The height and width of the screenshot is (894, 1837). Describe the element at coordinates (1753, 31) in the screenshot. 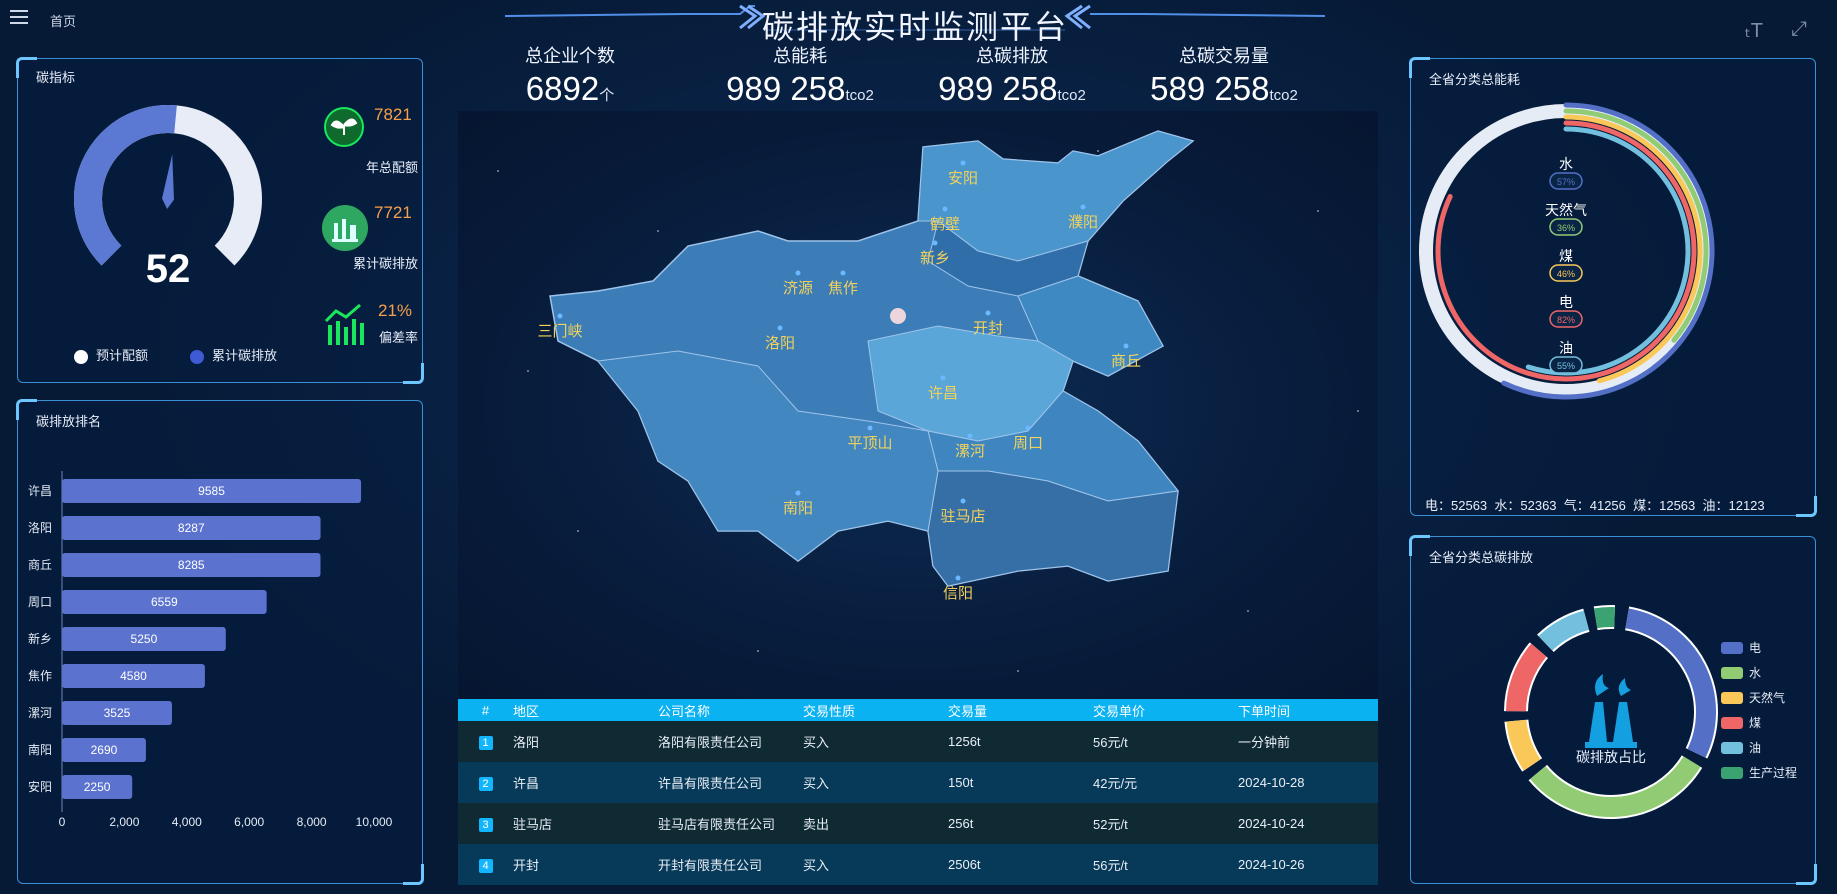

I see `font-size-icon: ₜT` at that location.